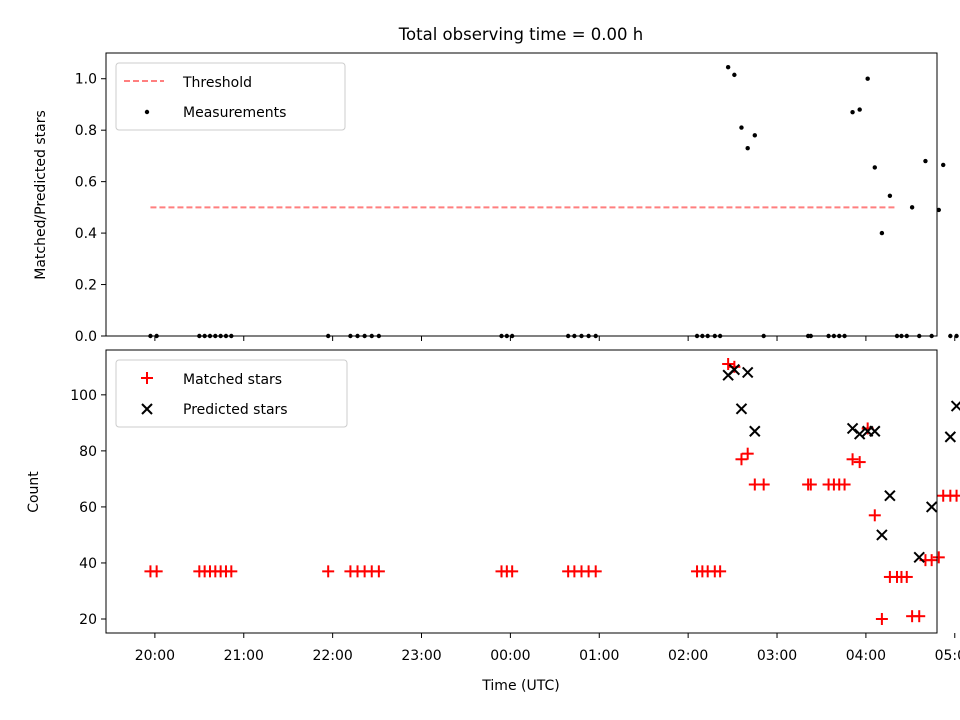 Image resolution: width=960 pixels, height=720 pixels. What do you see at coordinates (90, 208) in the screenshot?
I see `ratio-y-axis: 0.0 0.2 0.4 0.6 0.8 1.0` at bounding box center [90, 208].